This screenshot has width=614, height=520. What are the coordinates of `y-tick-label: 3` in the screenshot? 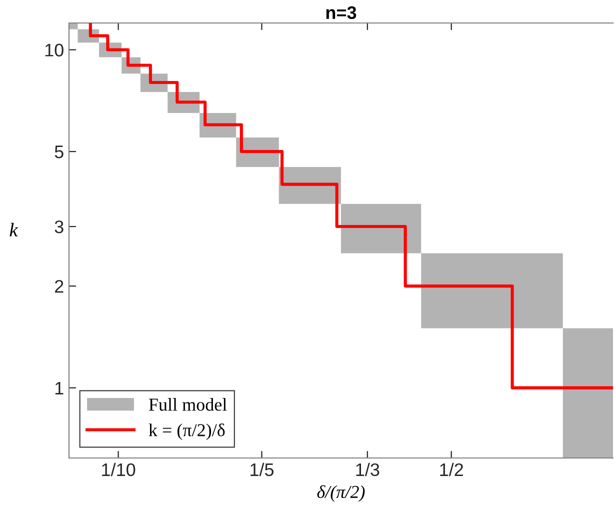 It's located at (59, 227).